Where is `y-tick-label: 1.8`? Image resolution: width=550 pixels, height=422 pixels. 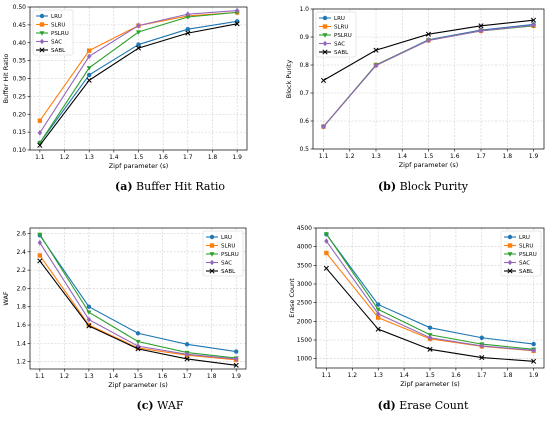 y-tick-label: 1.8 is located at coordinates (21, 307).